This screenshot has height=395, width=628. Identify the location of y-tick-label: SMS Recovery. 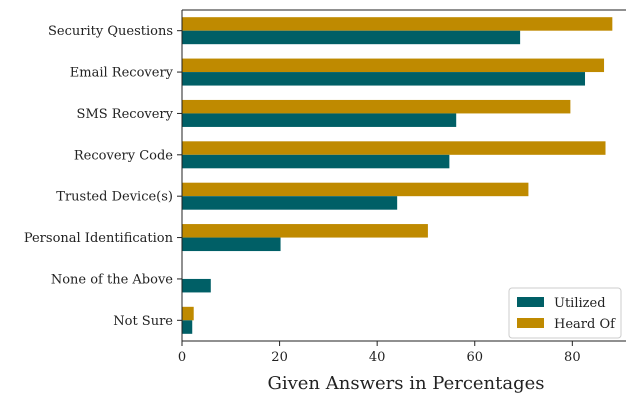
(125, 114).